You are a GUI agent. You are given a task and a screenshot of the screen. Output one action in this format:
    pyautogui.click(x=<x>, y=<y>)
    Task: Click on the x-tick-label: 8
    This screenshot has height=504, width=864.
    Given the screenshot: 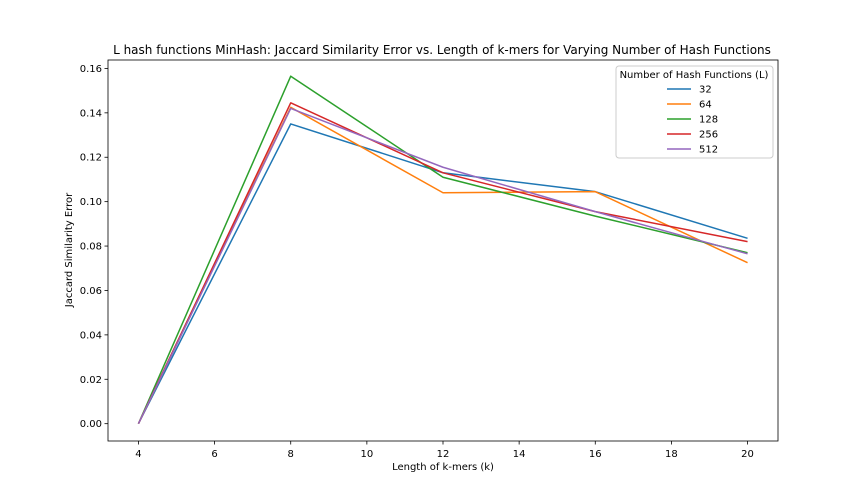 What is the action you would take?
    pyautogui.click(x=291, y=454)
    